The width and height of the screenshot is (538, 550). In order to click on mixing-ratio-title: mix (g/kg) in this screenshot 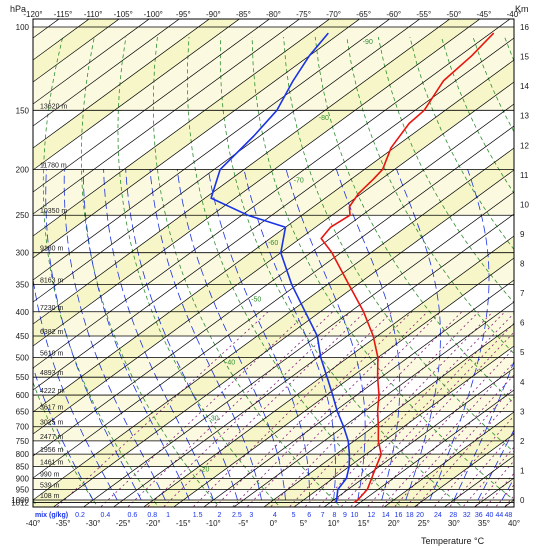, I will do `click(51, 515)`.